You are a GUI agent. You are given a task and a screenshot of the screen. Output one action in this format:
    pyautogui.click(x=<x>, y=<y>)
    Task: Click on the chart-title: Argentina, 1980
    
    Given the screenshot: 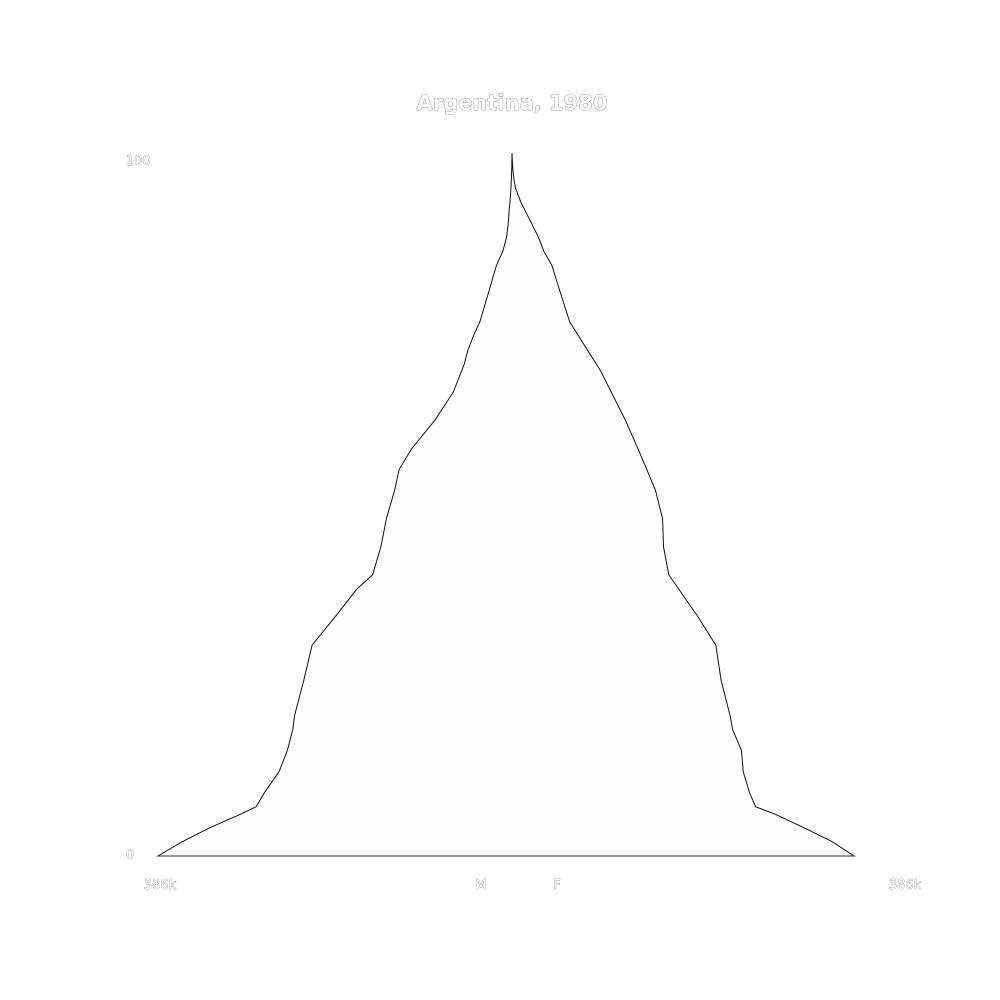 What is the action you would take?
    pyautogui.click(x=512, y=103)
    